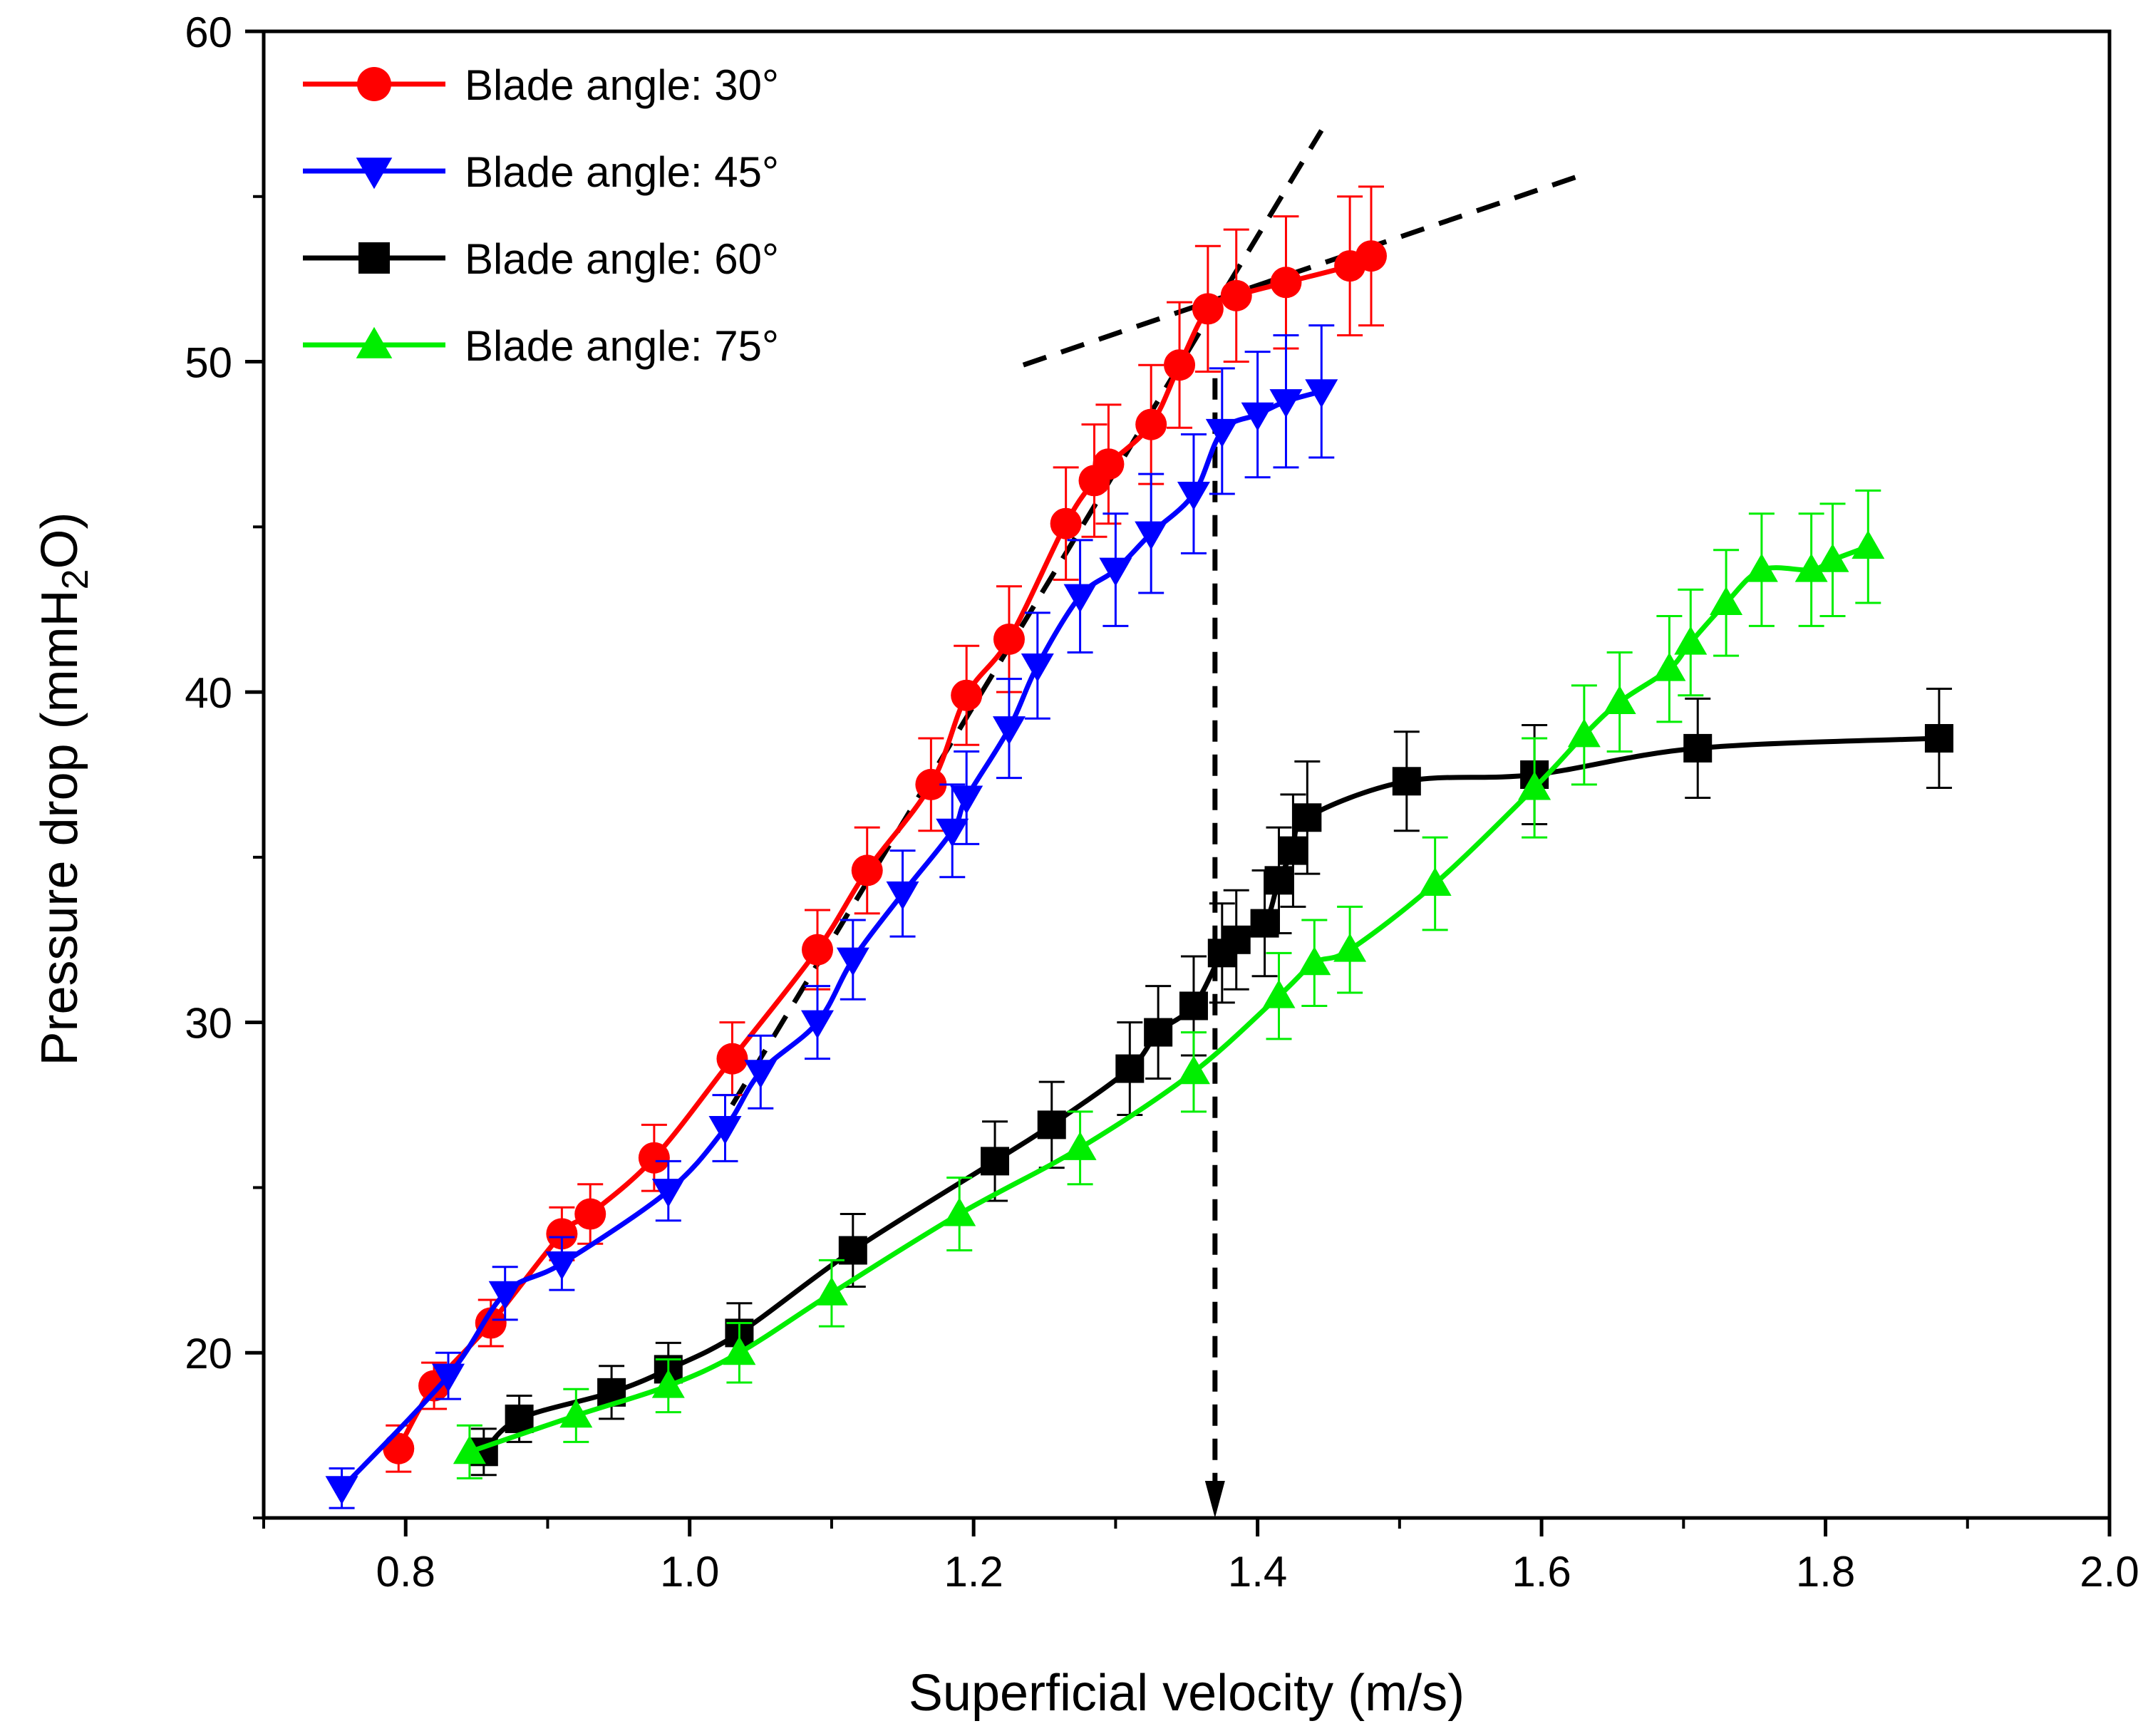  I want to click on legend-item-4: Blade angle: 75°, so click(541, 346).